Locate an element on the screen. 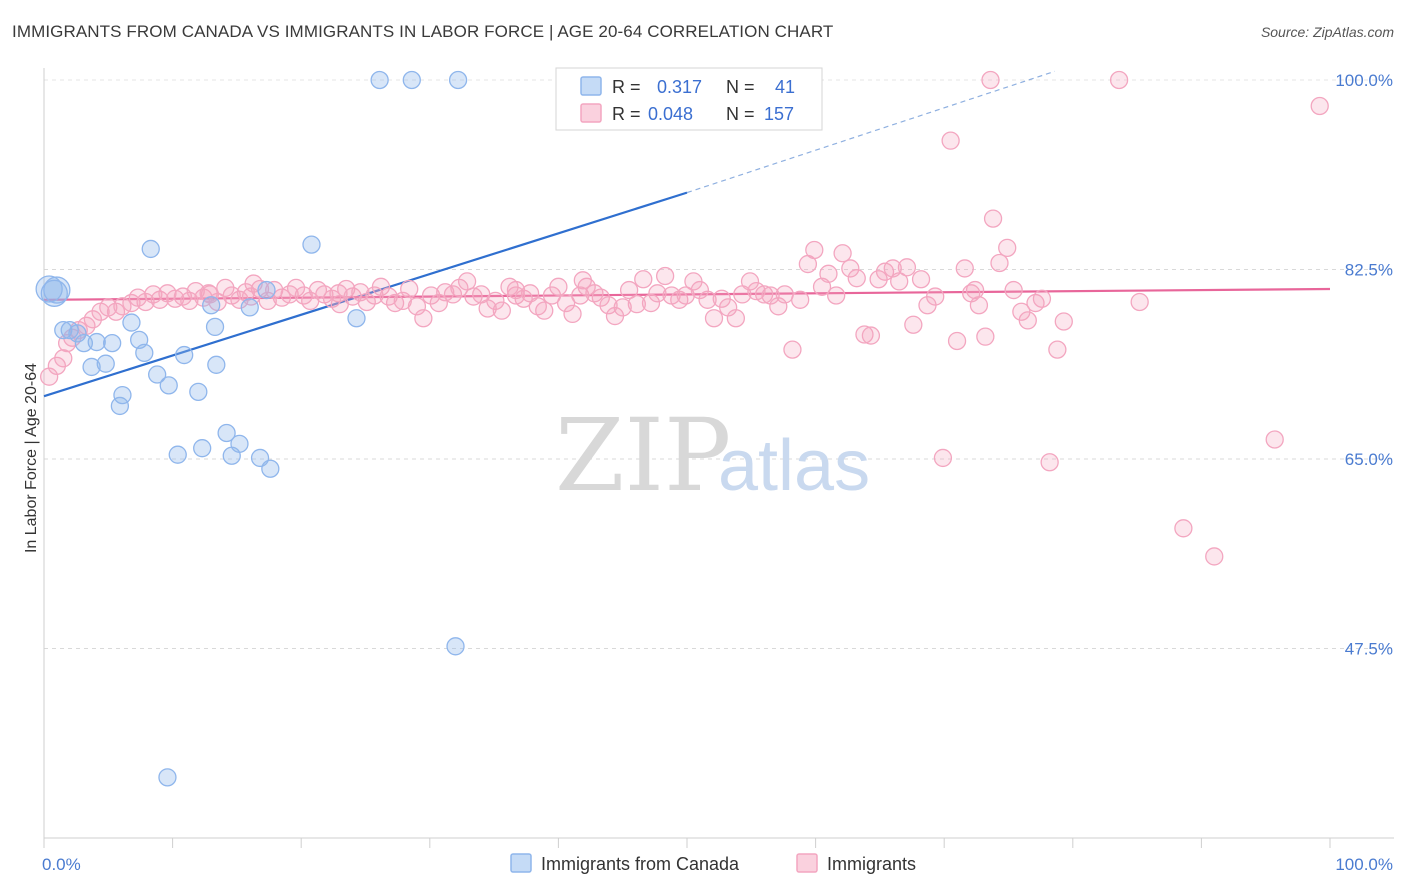 This screenshot has width=1406, height=892. x-tick-label-max: 100.0% is located at coordinates (1364, 864).